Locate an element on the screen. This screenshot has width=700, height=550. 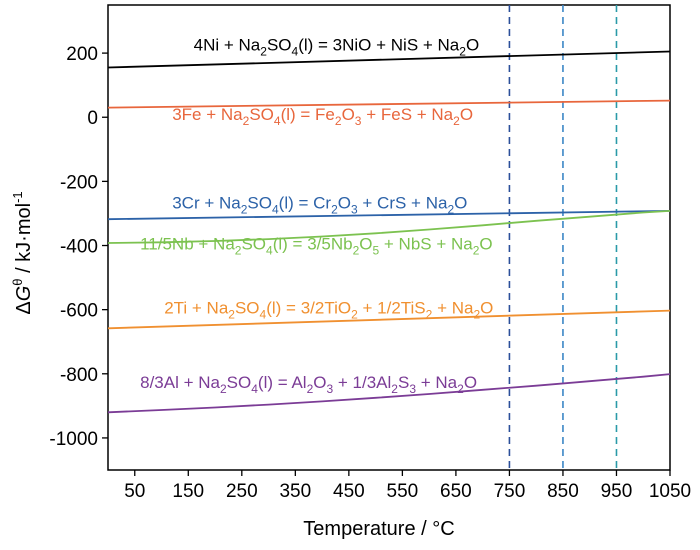
x-tick-label-5: 450 is located at coordinates (349, 491).